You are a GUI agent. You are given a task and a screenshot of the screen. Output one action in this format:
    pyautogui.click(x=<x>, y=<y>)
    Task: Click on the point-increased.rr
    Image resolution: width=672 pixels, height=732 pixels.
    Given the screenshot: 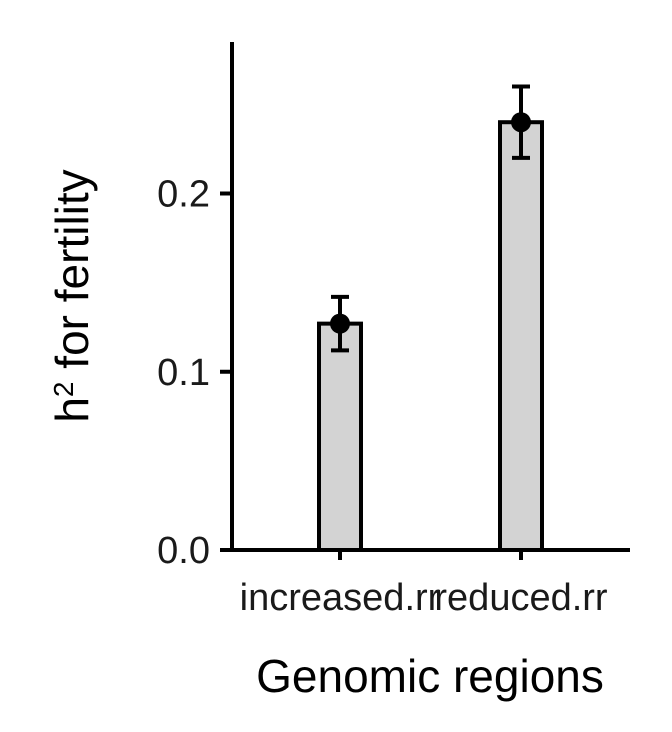 What is the action you would take?
    pyautogui.click(x=340, y=323)
    